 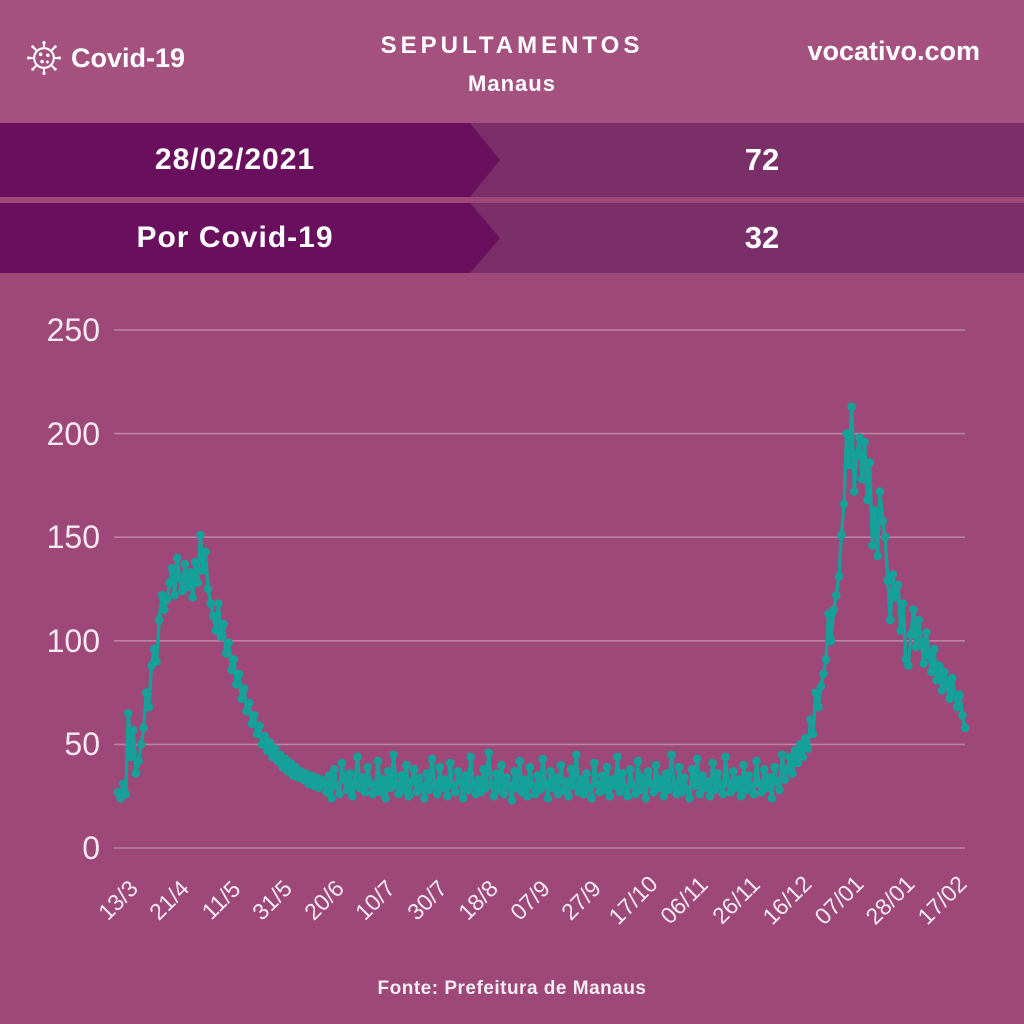 I want to click on virus-icon, so click(x=44, y=58).